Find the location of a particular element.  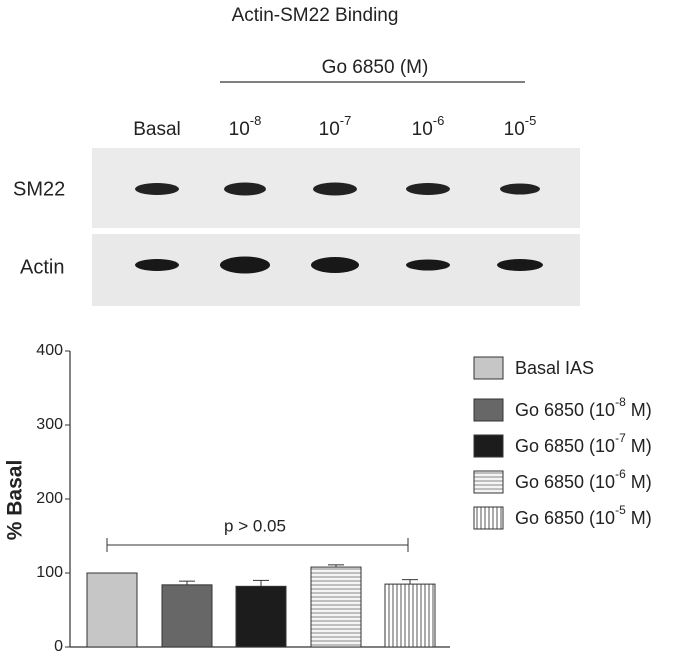

lane-label: 10-7 is located at coordinates (335, 126).